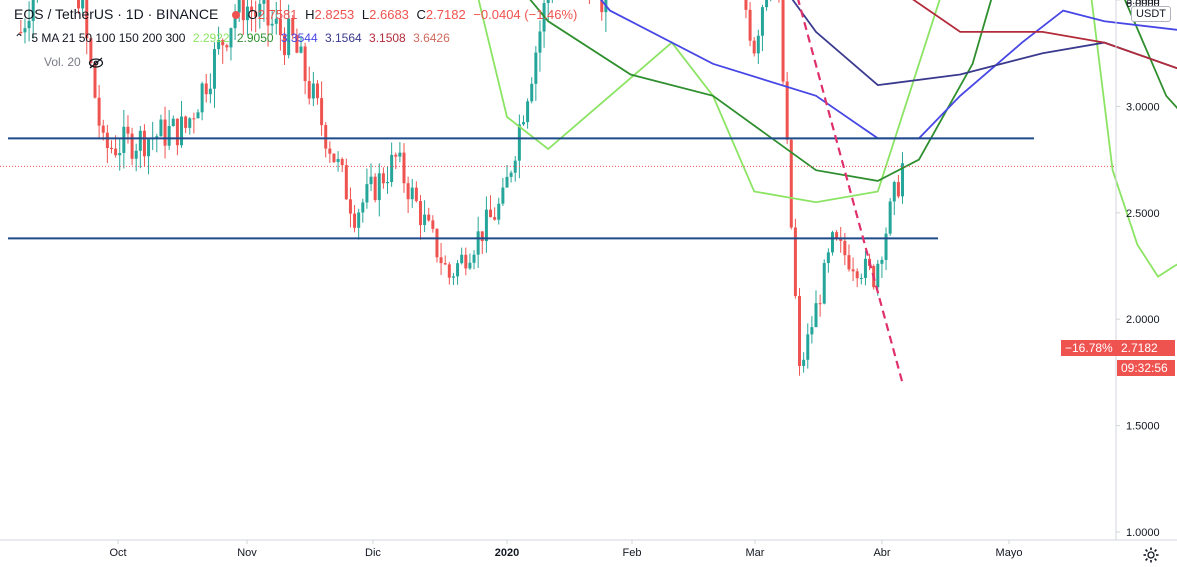  I want to click on currency-label: USDT, so click(1151, 14).